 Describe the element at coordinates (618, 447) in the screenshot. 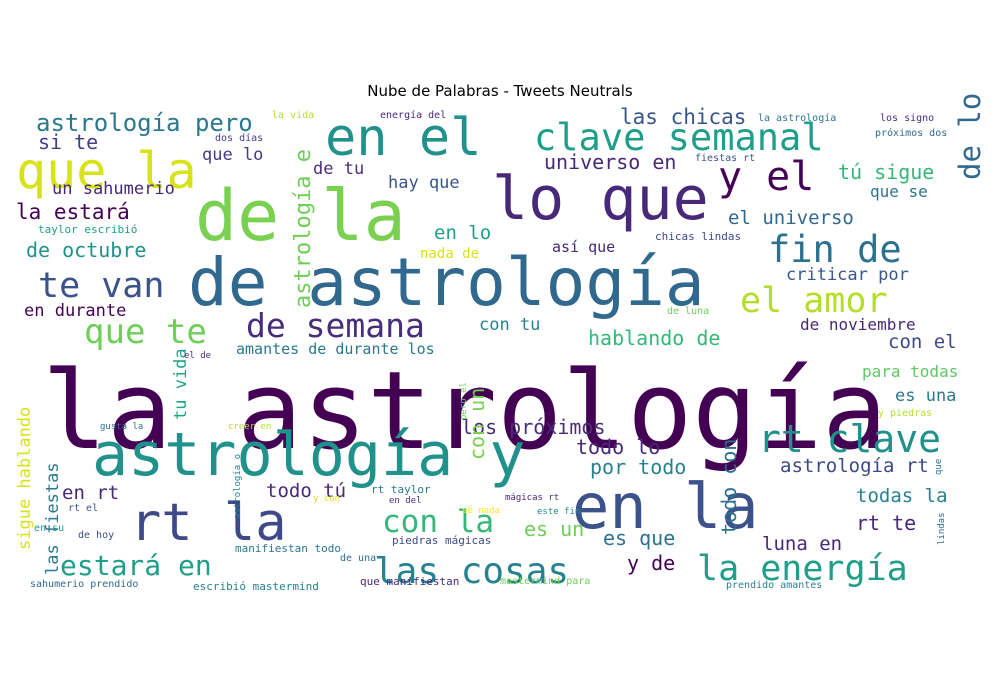

I see `word-todo-lo: todo lo` at that location.